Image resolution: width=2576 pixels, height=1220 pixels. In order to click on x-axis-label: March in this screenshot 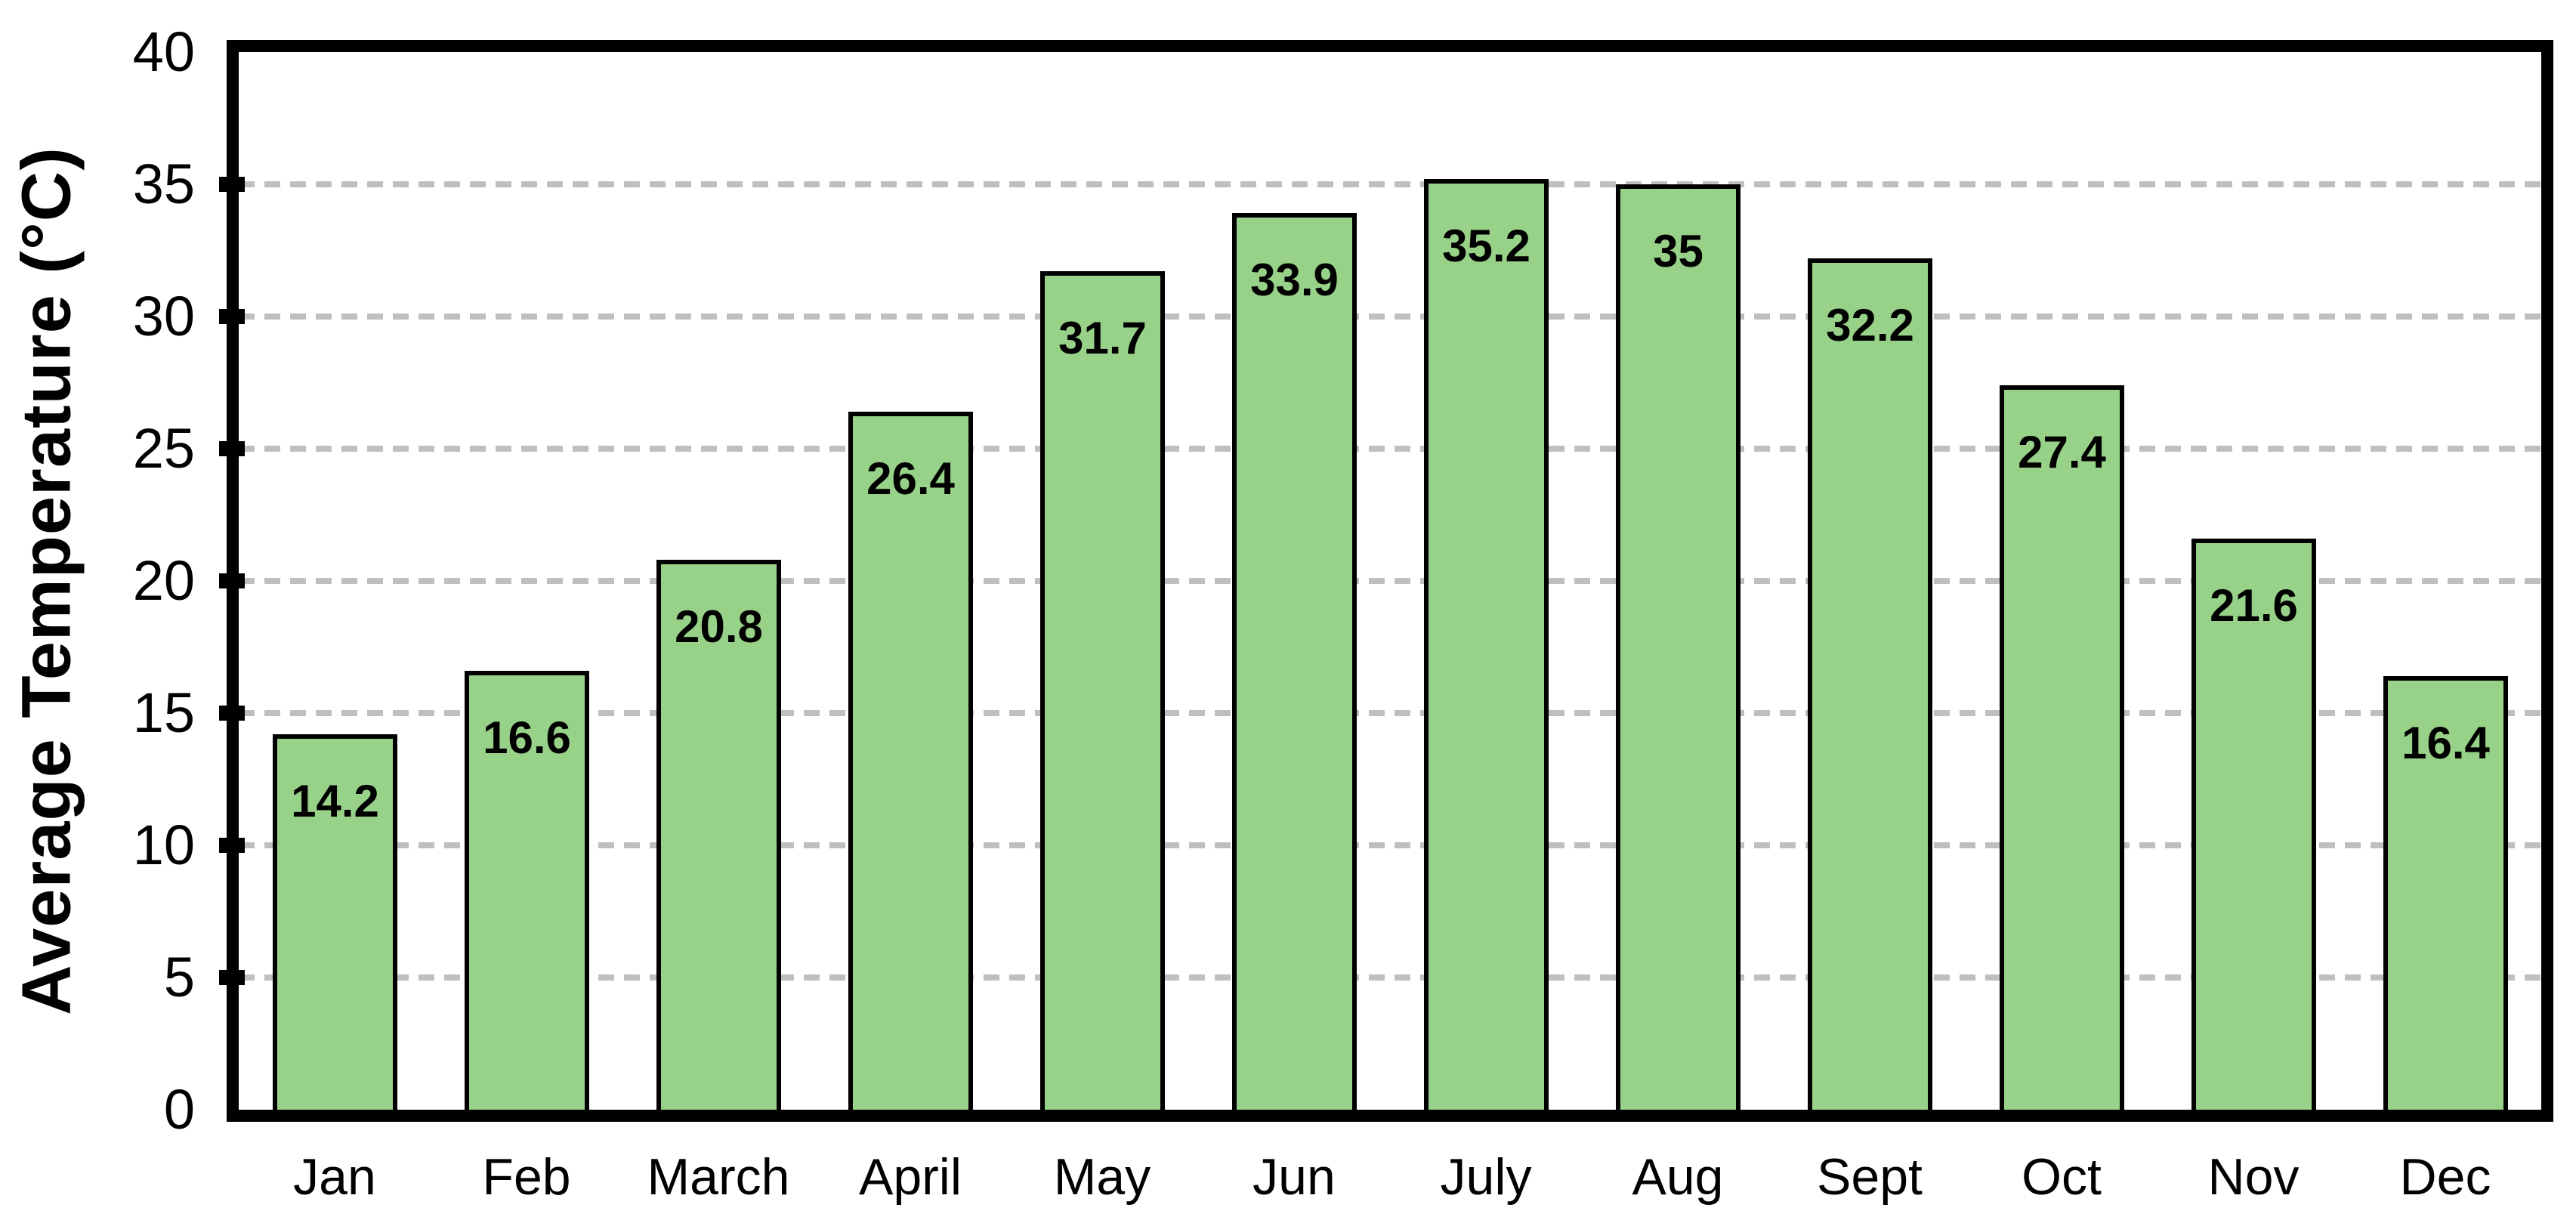, I will do `click(718, 1177)`.